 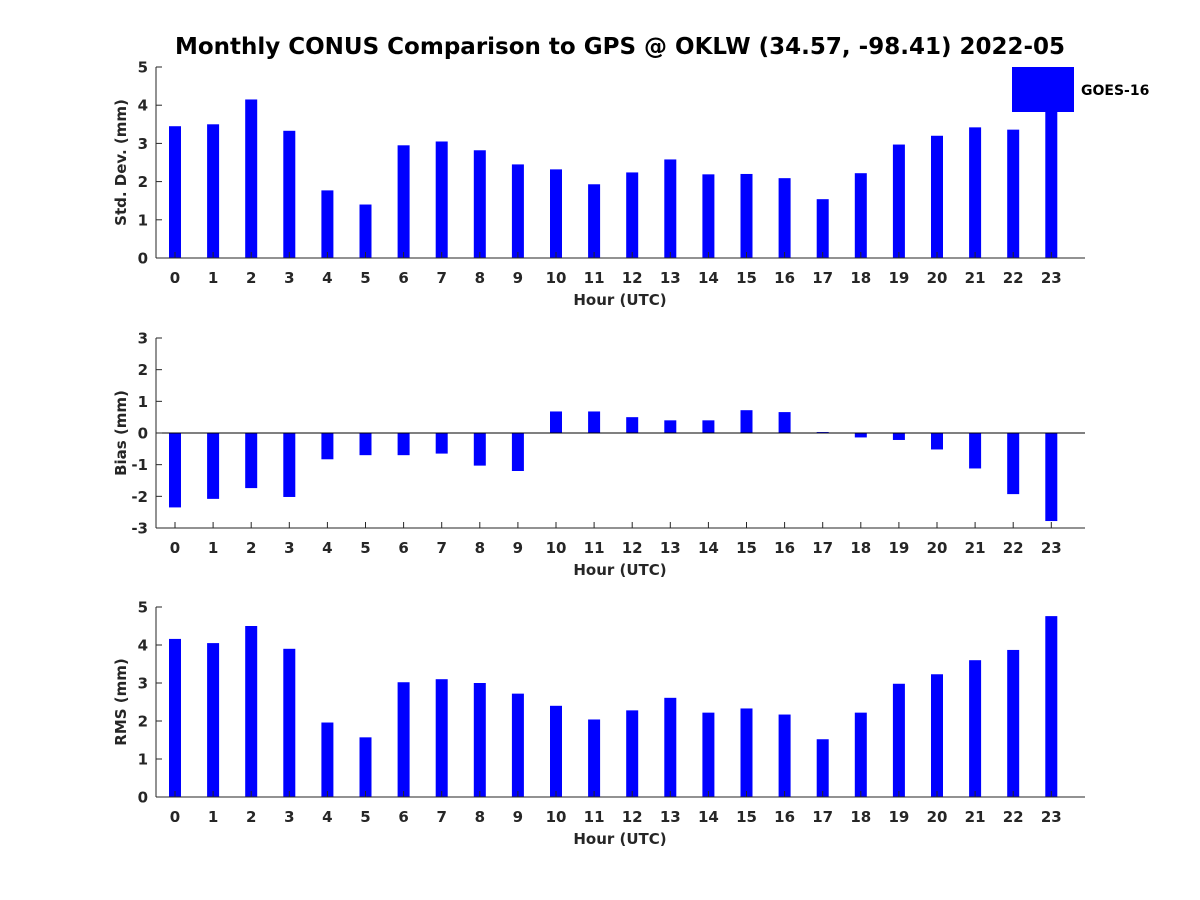 I want to click on rms-x-axis-label: Hour (UTC), so click(x=619, y=839).